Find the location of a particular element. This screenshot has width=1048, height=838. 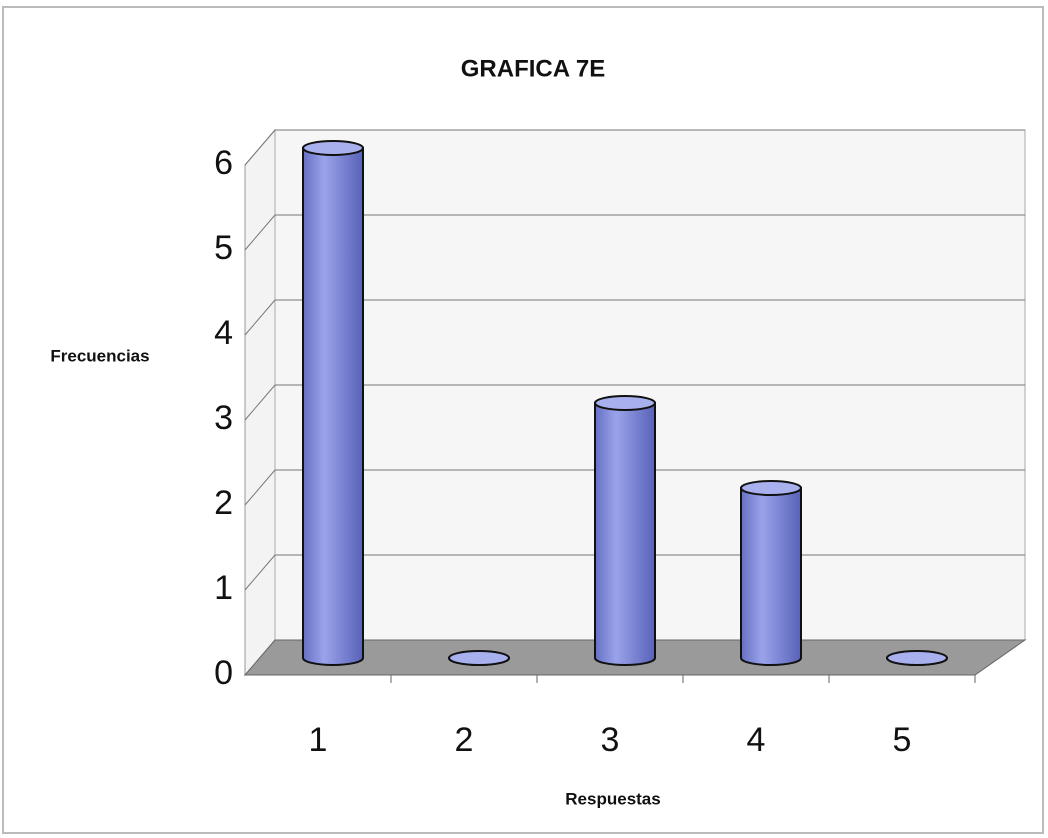

x-tick-label: 5 is located at coordinates (902, 740).